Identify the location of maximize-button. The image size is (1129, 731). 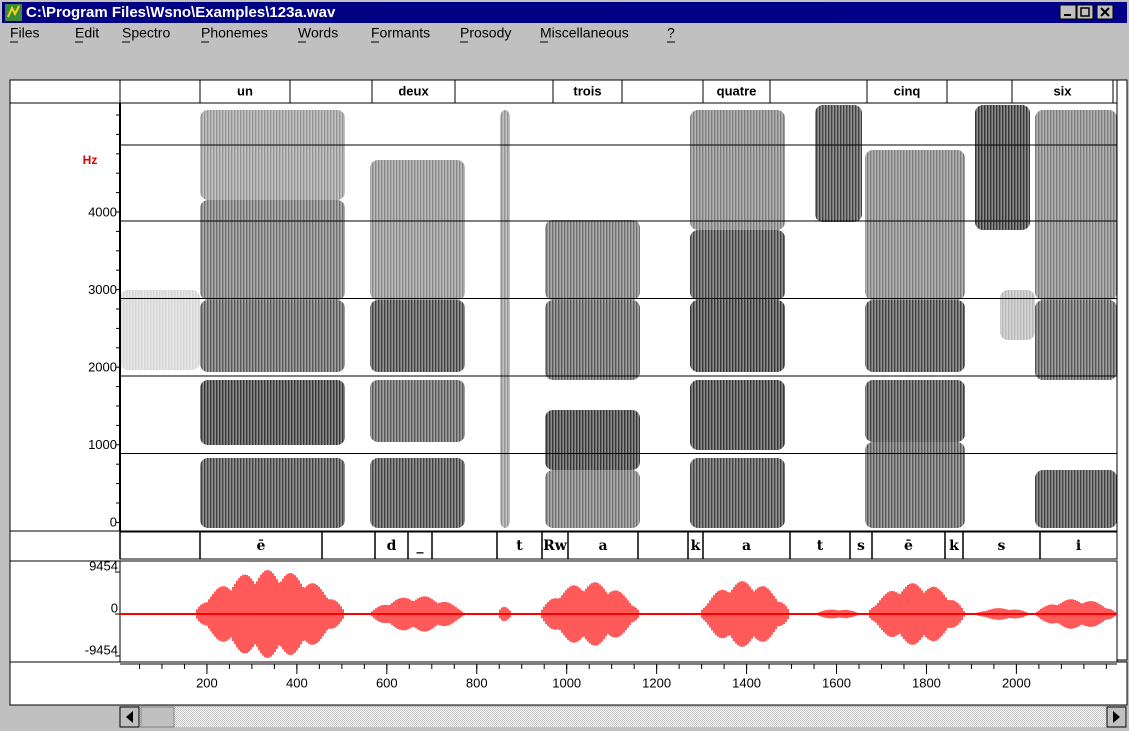
(1085, 12).